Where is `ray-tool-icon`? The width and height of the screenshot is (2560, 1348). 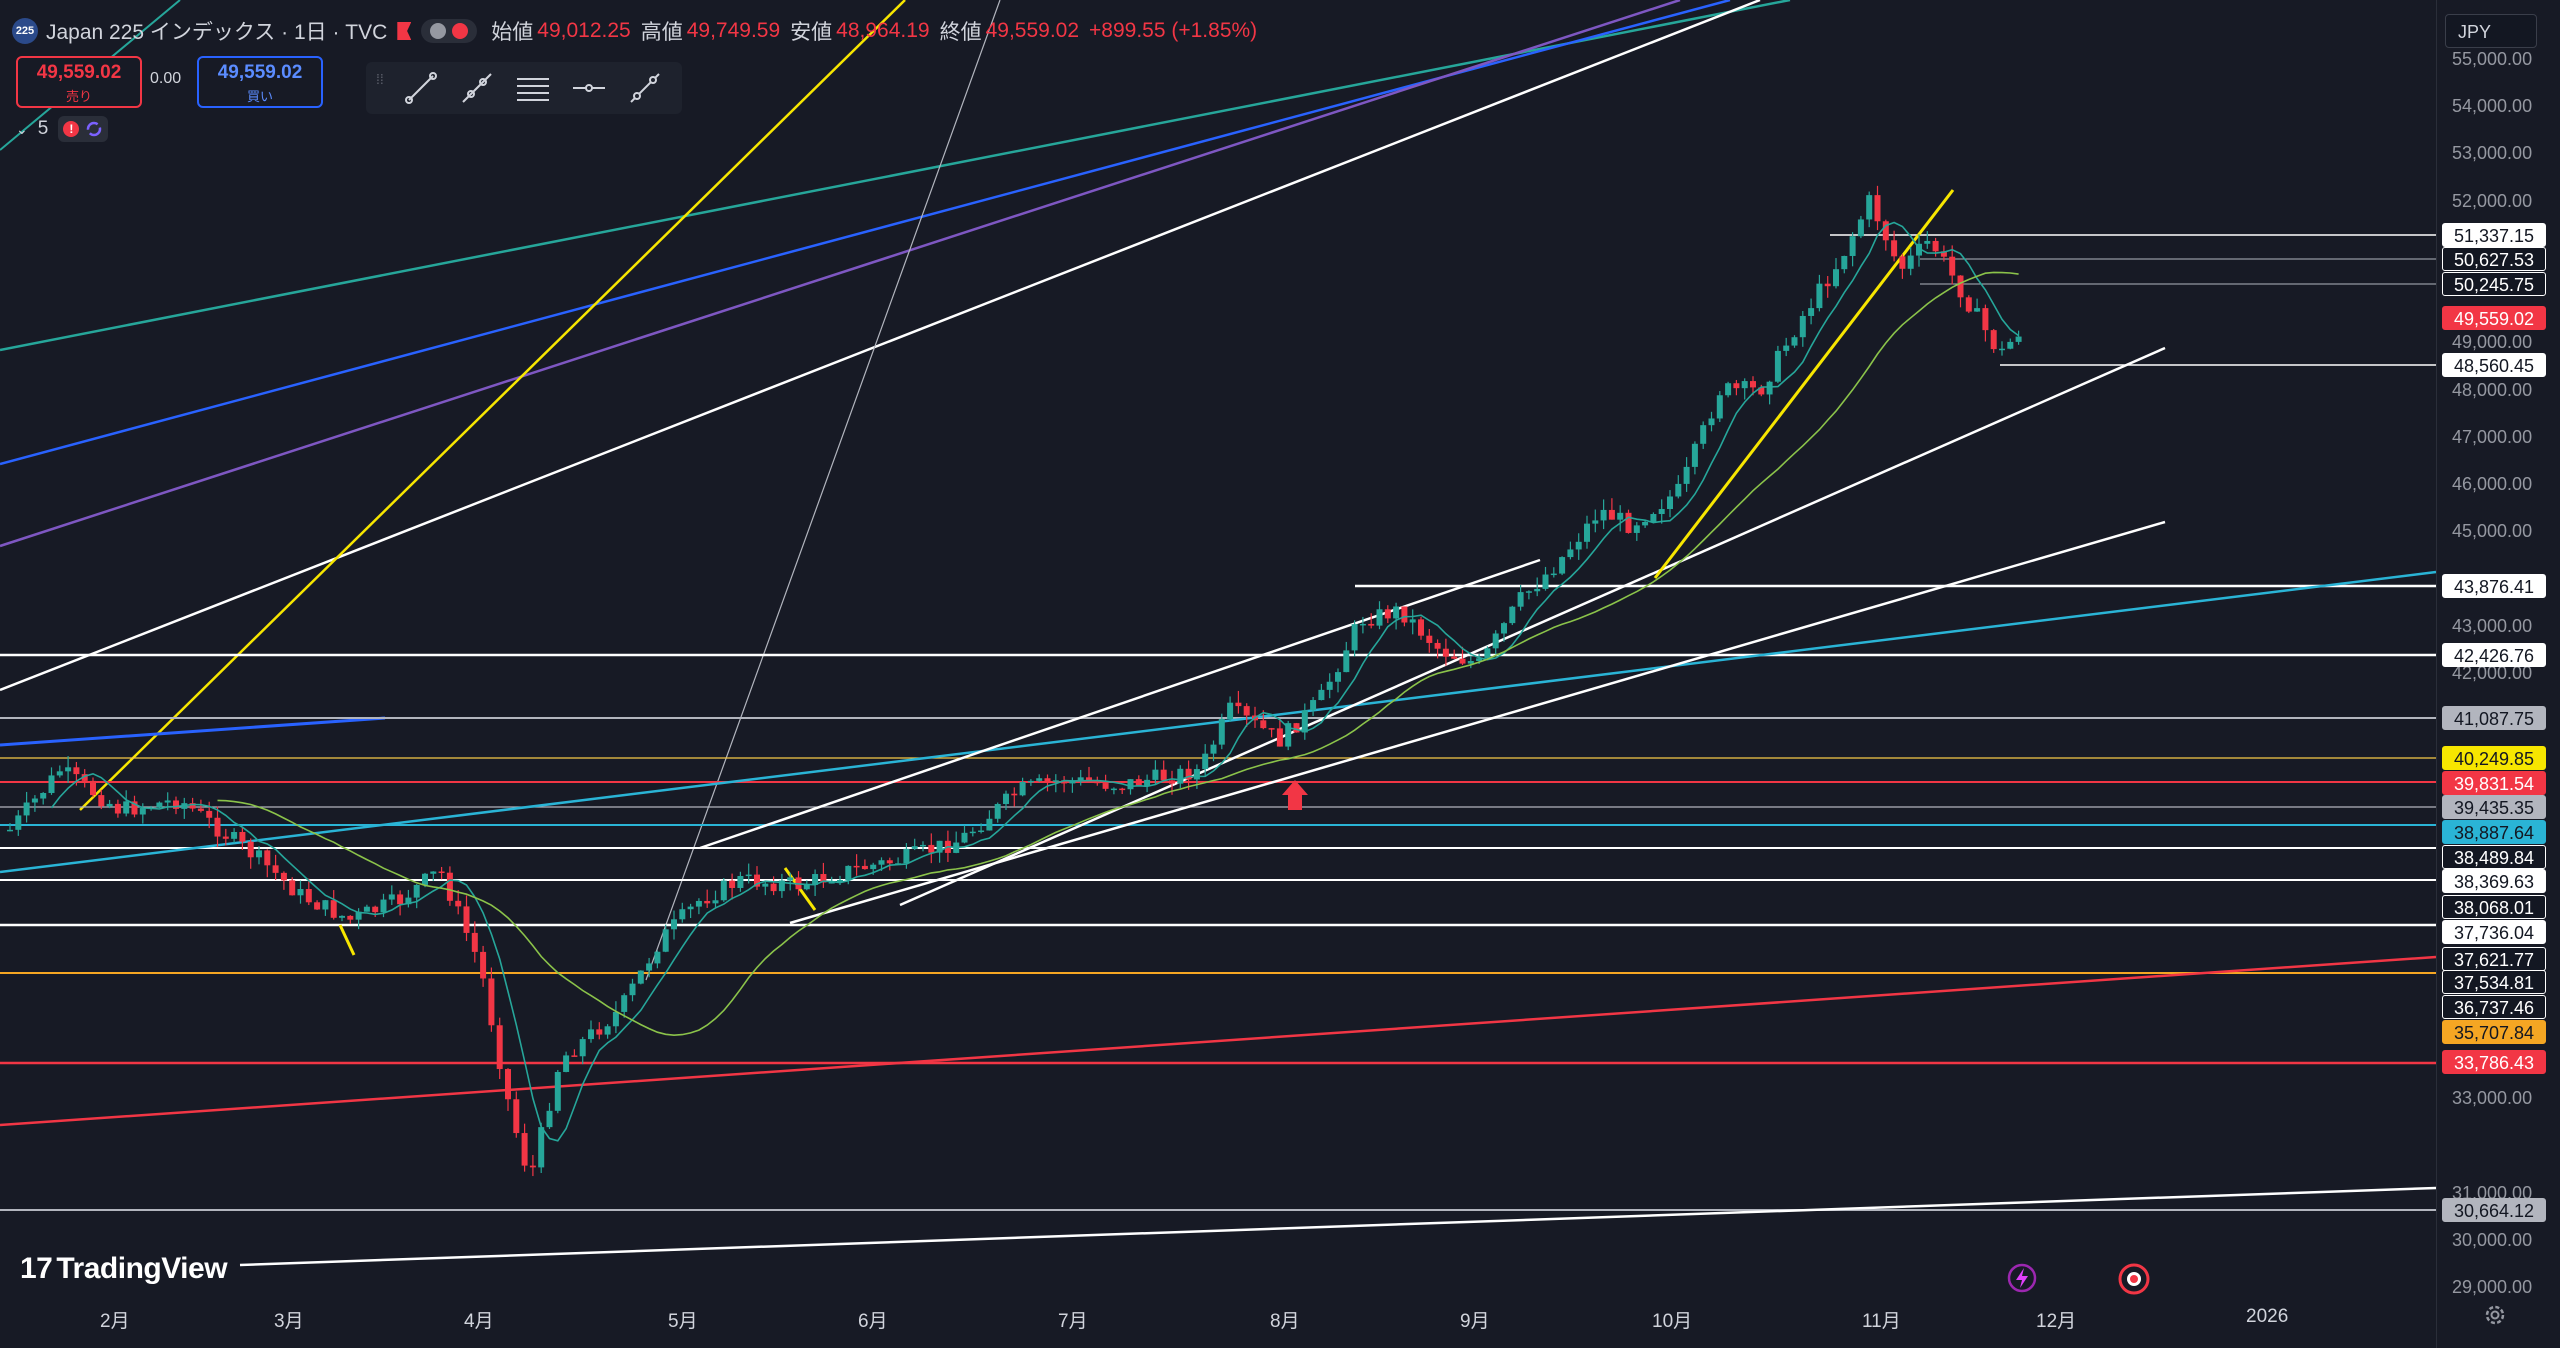
ray-tool-icon is located at coordinates (477, 88).